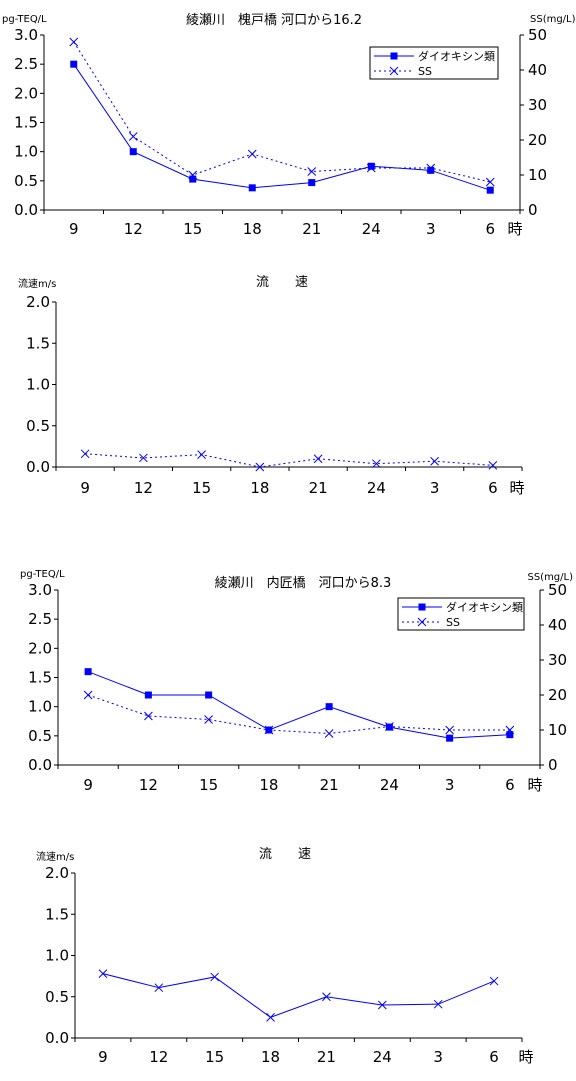  Describe the element at coordinates (557, 625) in the screenshot. I see `y2-tick-label: 40` at that location.